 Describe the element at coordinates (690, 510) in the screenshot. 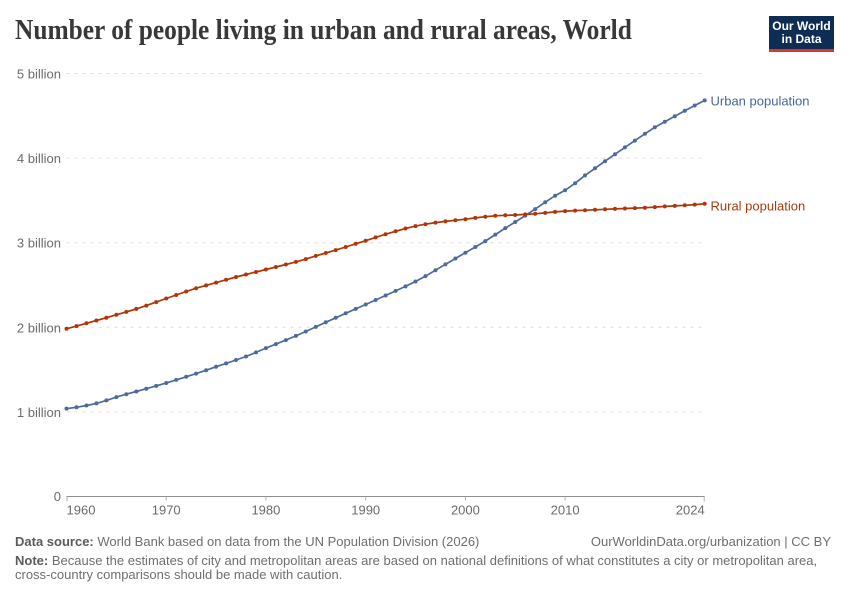

I see `svg-text: 2024` at that location.